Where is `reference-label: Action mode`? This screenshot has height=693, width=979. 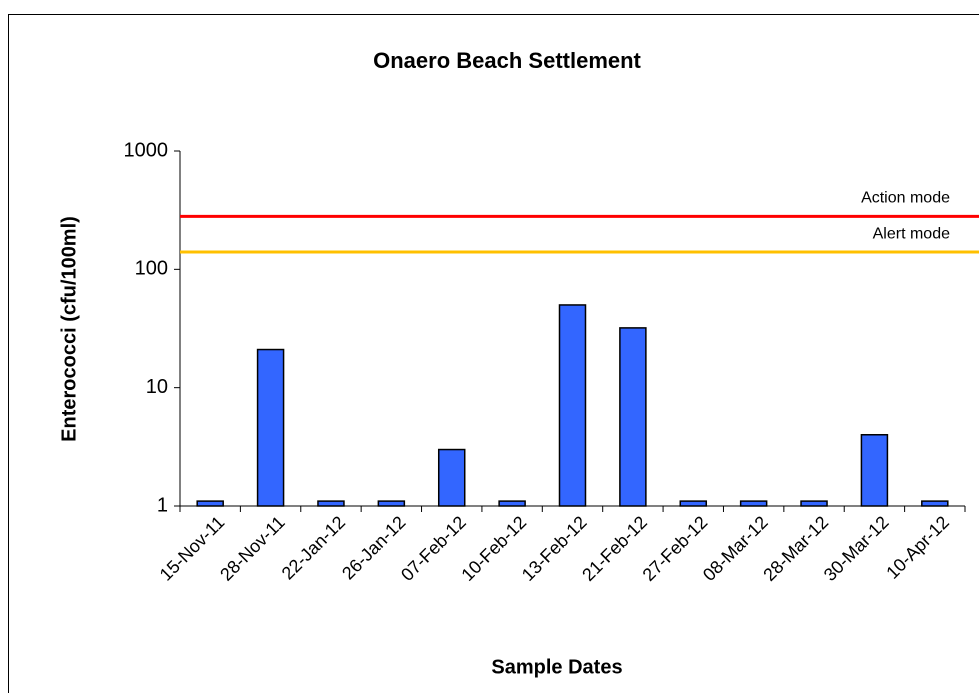 reference-label: Action mode is located at coordinates (905, 198).